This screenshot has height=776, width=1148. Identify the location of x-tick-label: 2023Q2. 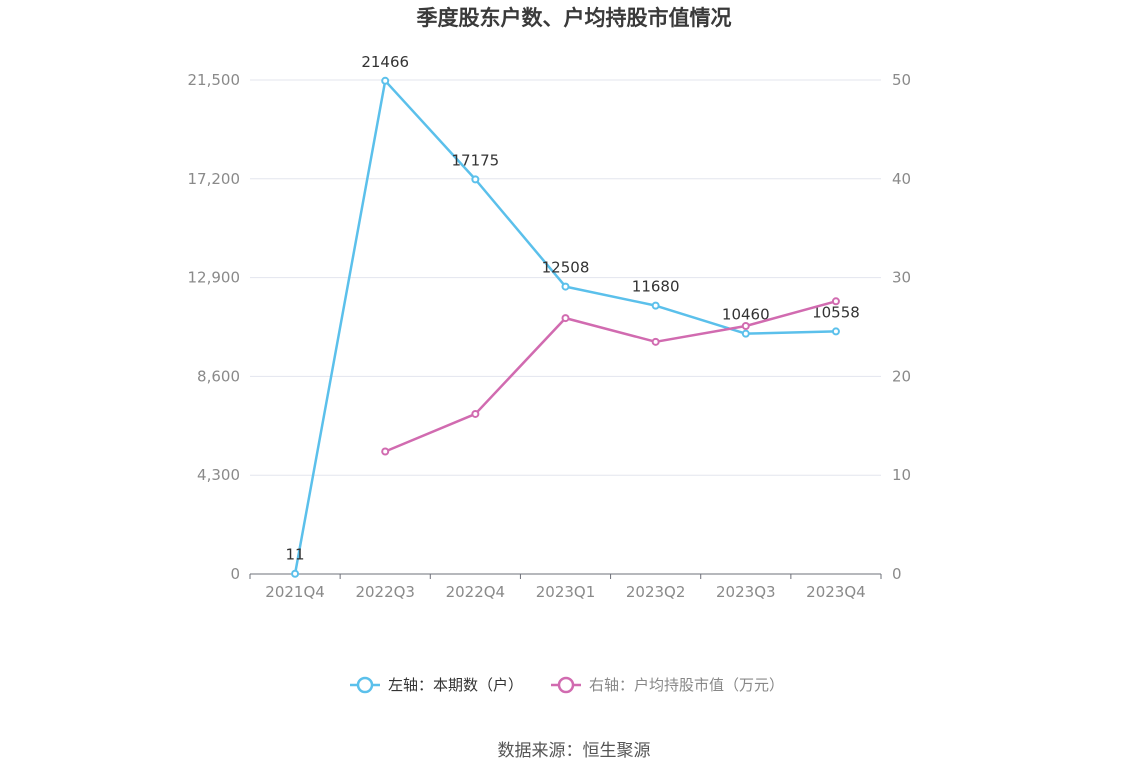
(656, 592).